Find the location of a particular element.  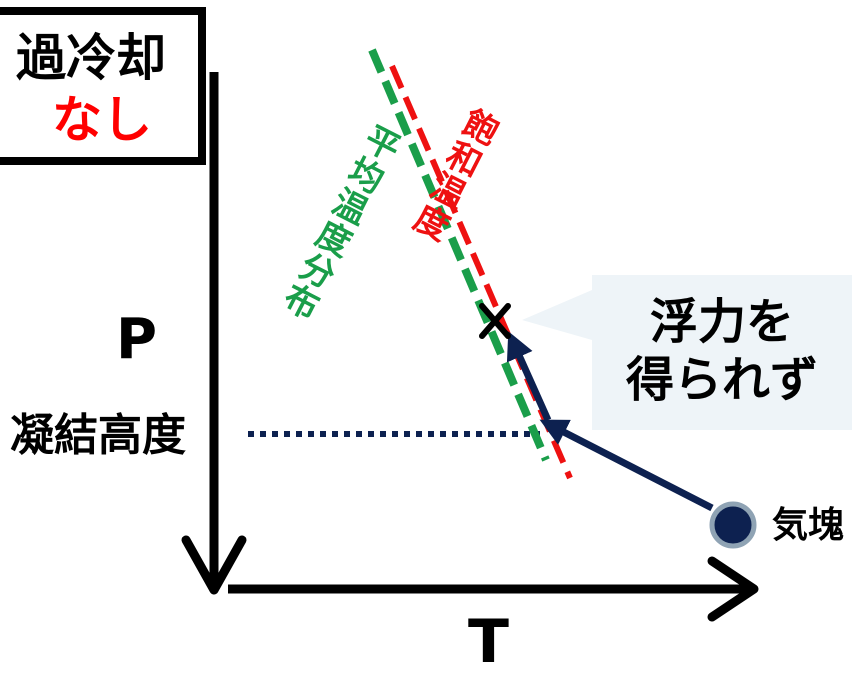

title-supercooling: 過冷却 is located at coordinates (91, 58).